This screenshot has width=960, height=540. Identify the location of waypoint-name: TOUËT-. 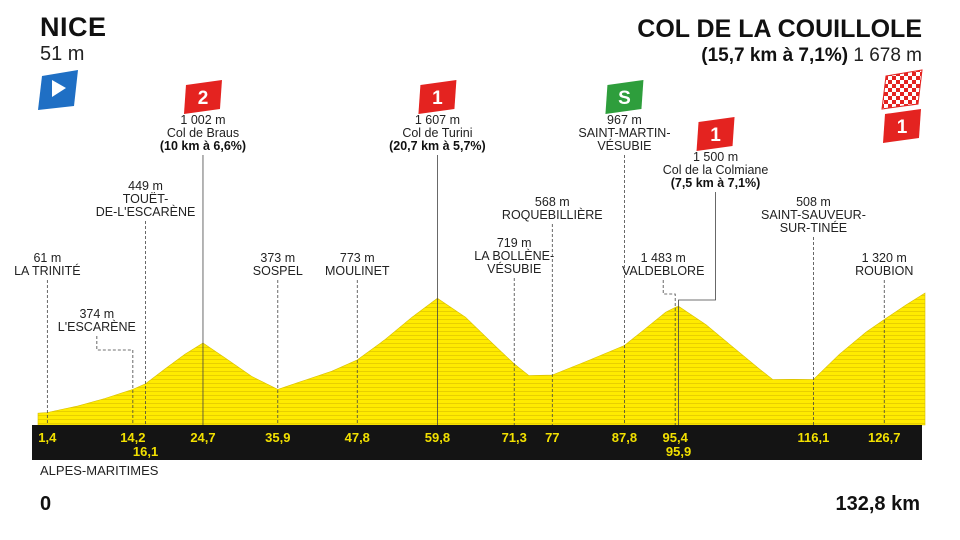
(146, 199).